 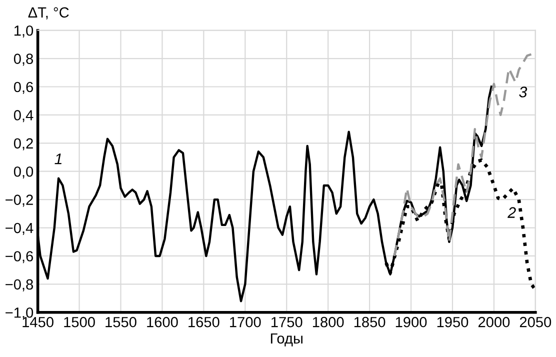 What do you see at coordinates (24, 172) in the screenshot?
I see `y-tick-label: 0,0` at bounding box center [24, 172].